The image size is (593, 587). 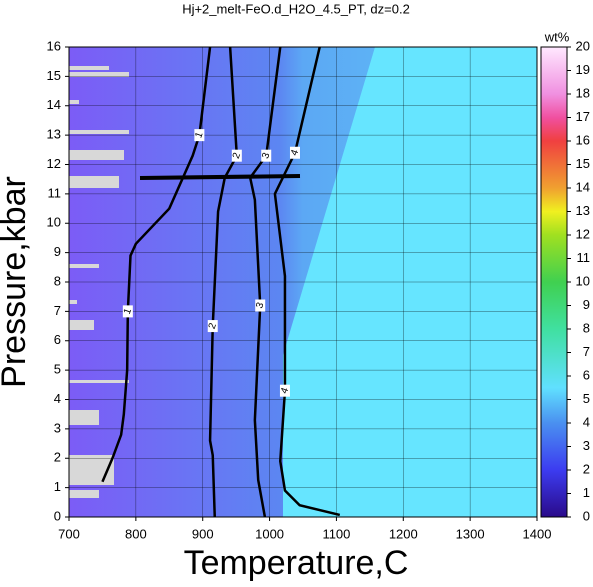 What do you see at coordinates (586, 304) in the screenshot?
I see `colorbar-tick-label: 9` at bounding box center [586, 304].